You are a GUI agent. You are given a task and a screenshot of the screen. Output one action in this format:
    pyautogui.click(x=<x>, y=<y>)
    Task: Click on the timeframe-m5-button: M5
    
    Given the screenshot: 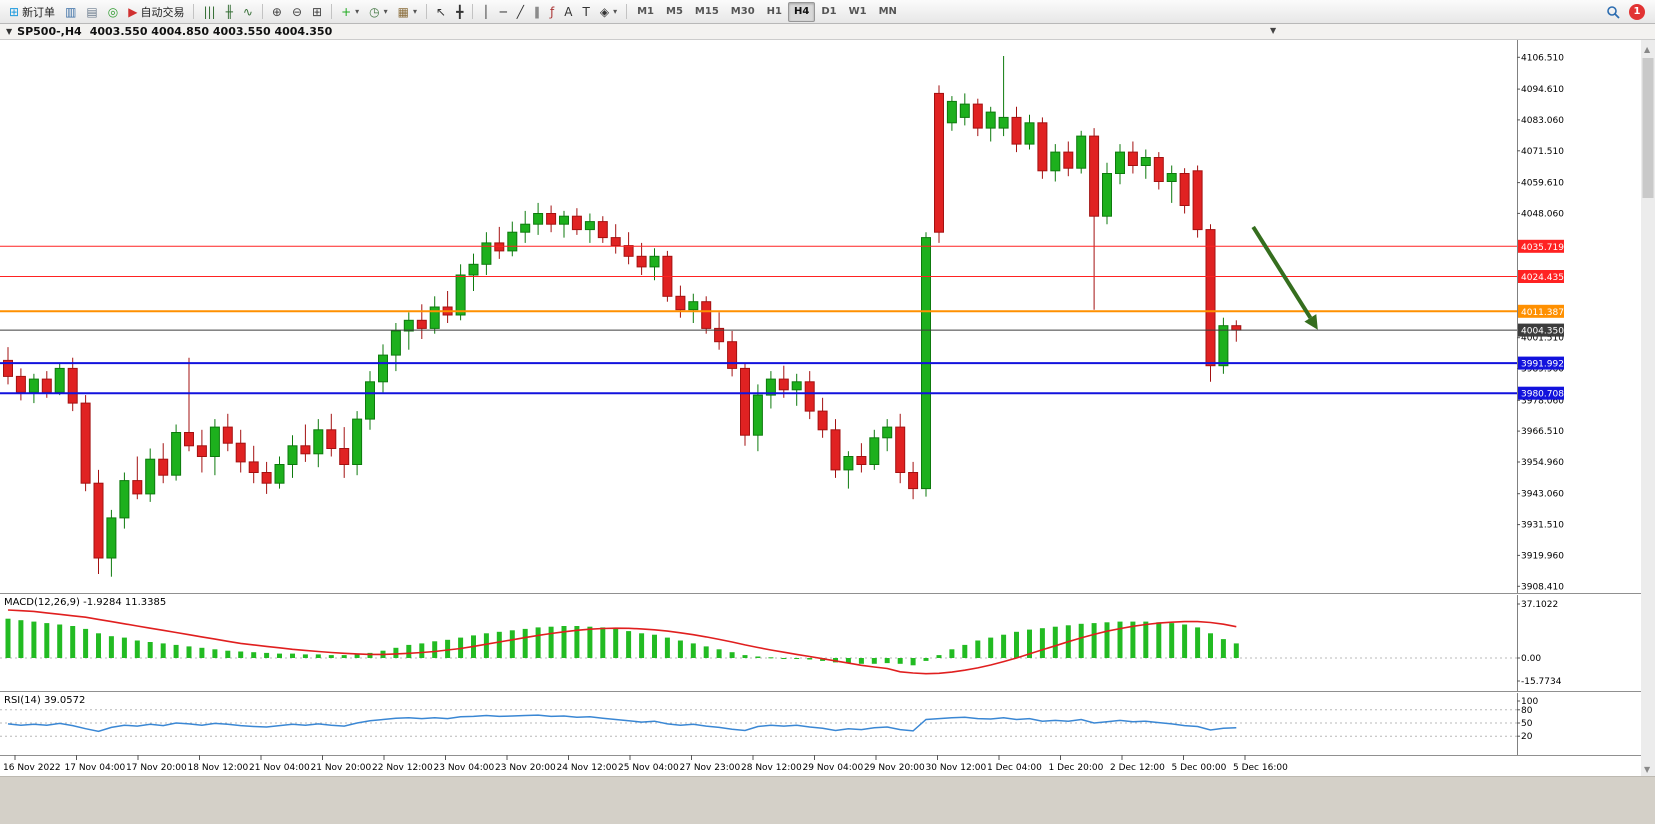 What is the action you would take?
    pyautogui.click(x=674, y=12)
    